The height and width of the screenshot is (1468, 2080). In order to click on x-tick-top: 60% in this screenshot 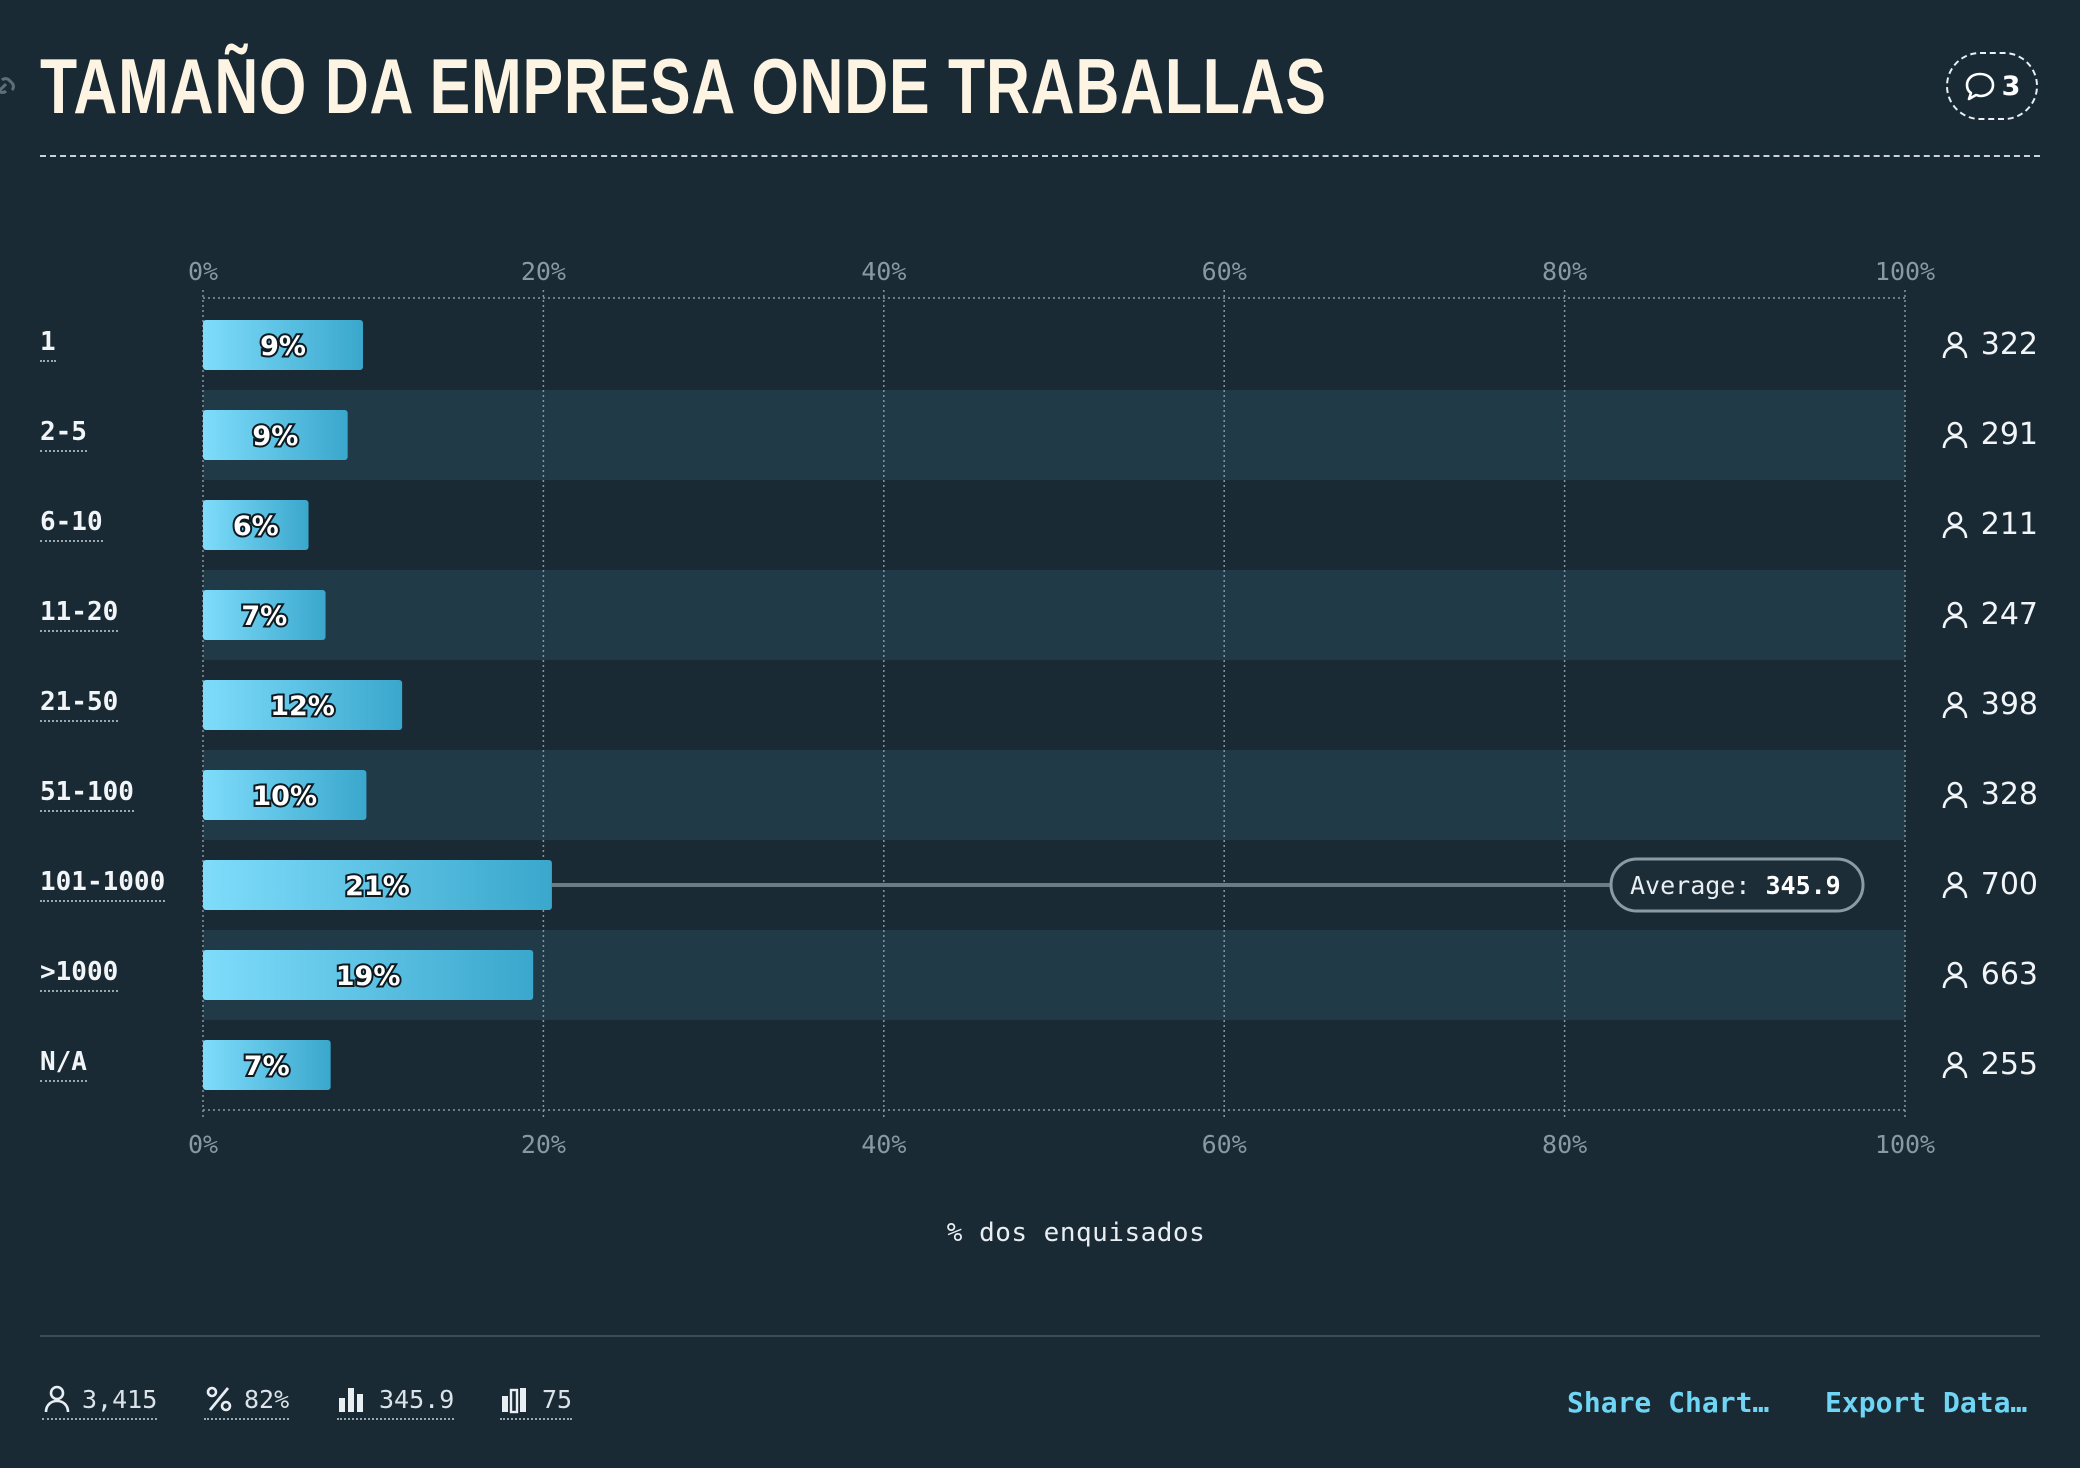, I will do `click(1224, 271)`.